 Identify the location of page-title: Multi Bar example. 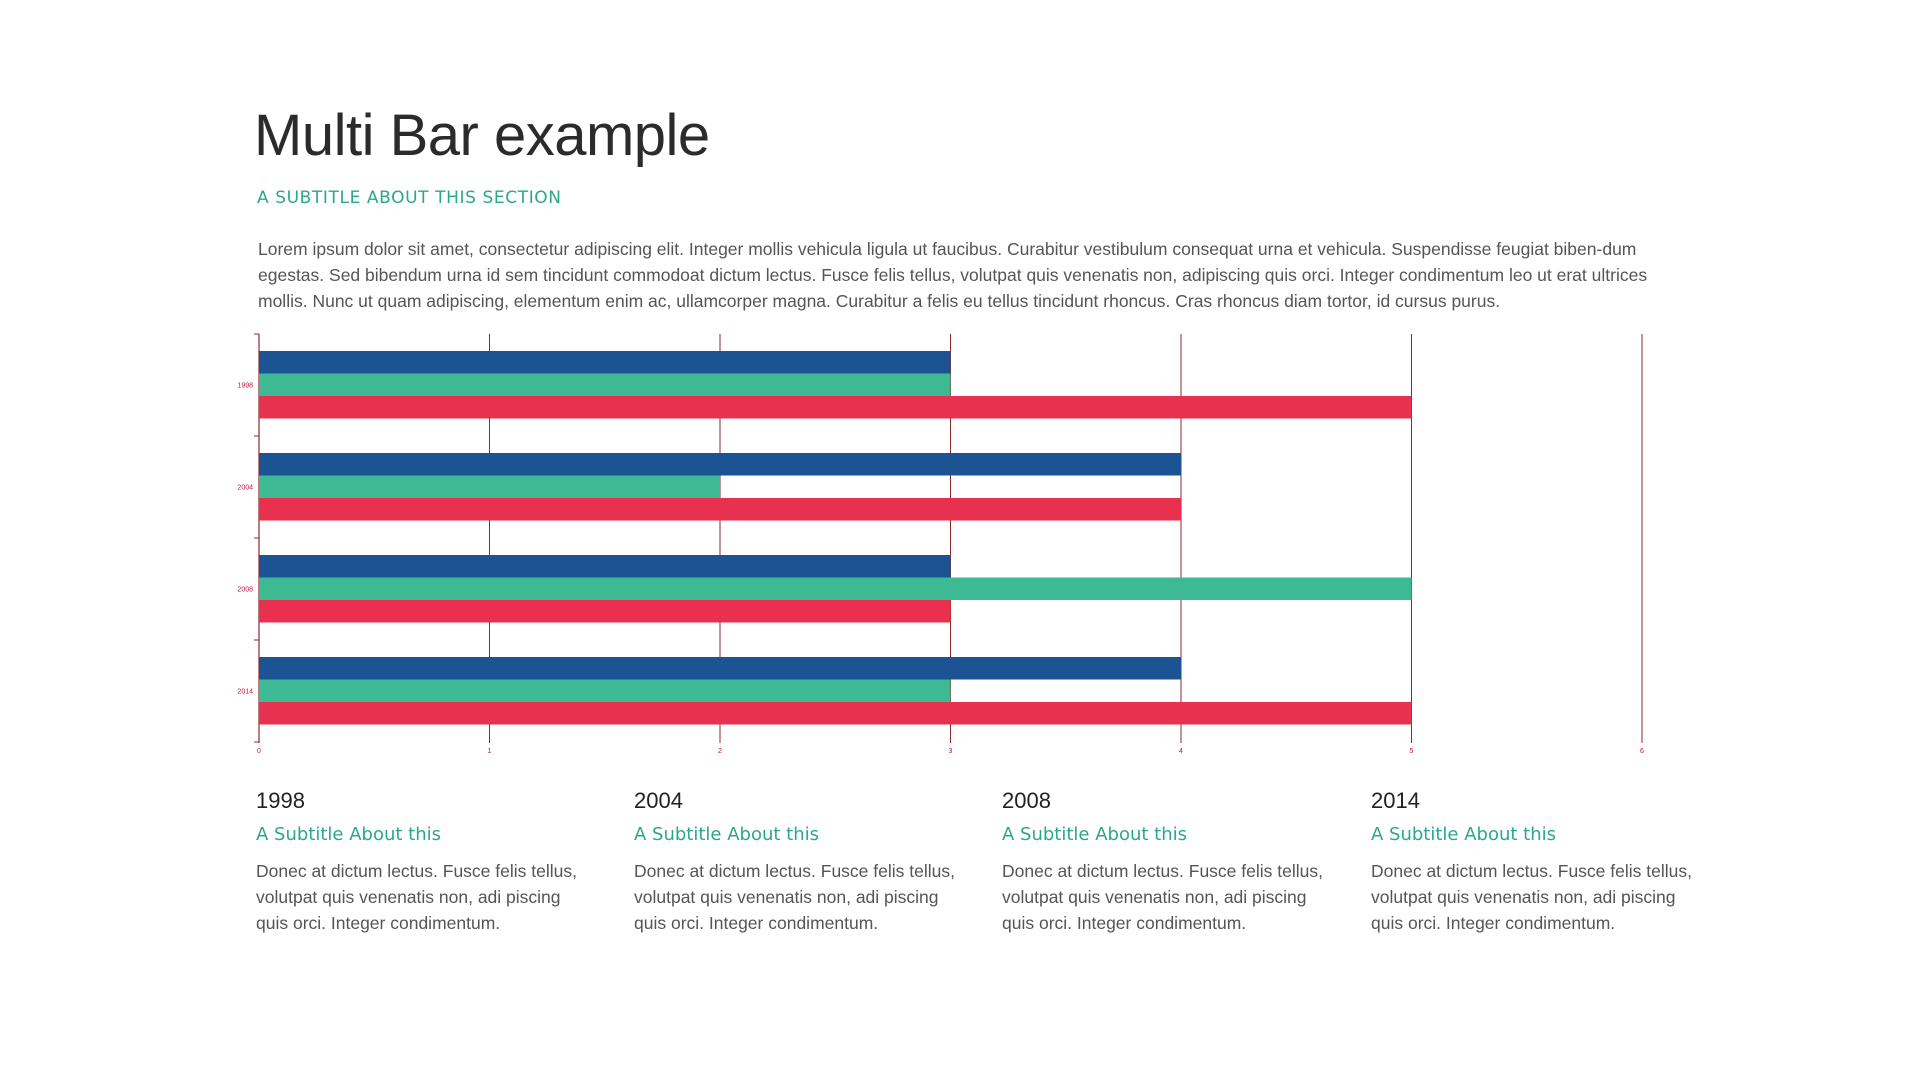
(482, 135).